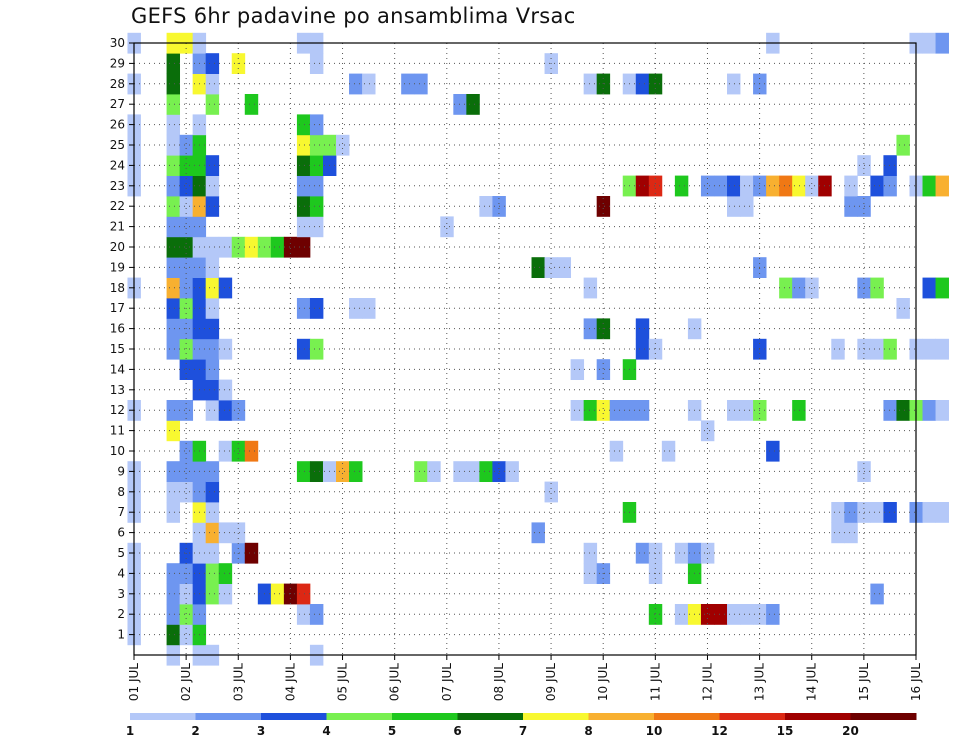 The width and height of the screenshot is (960, 742). Describe the element at coordinates (117, 308) in the screenshot. I see `y-tick-label: 17` at that location.